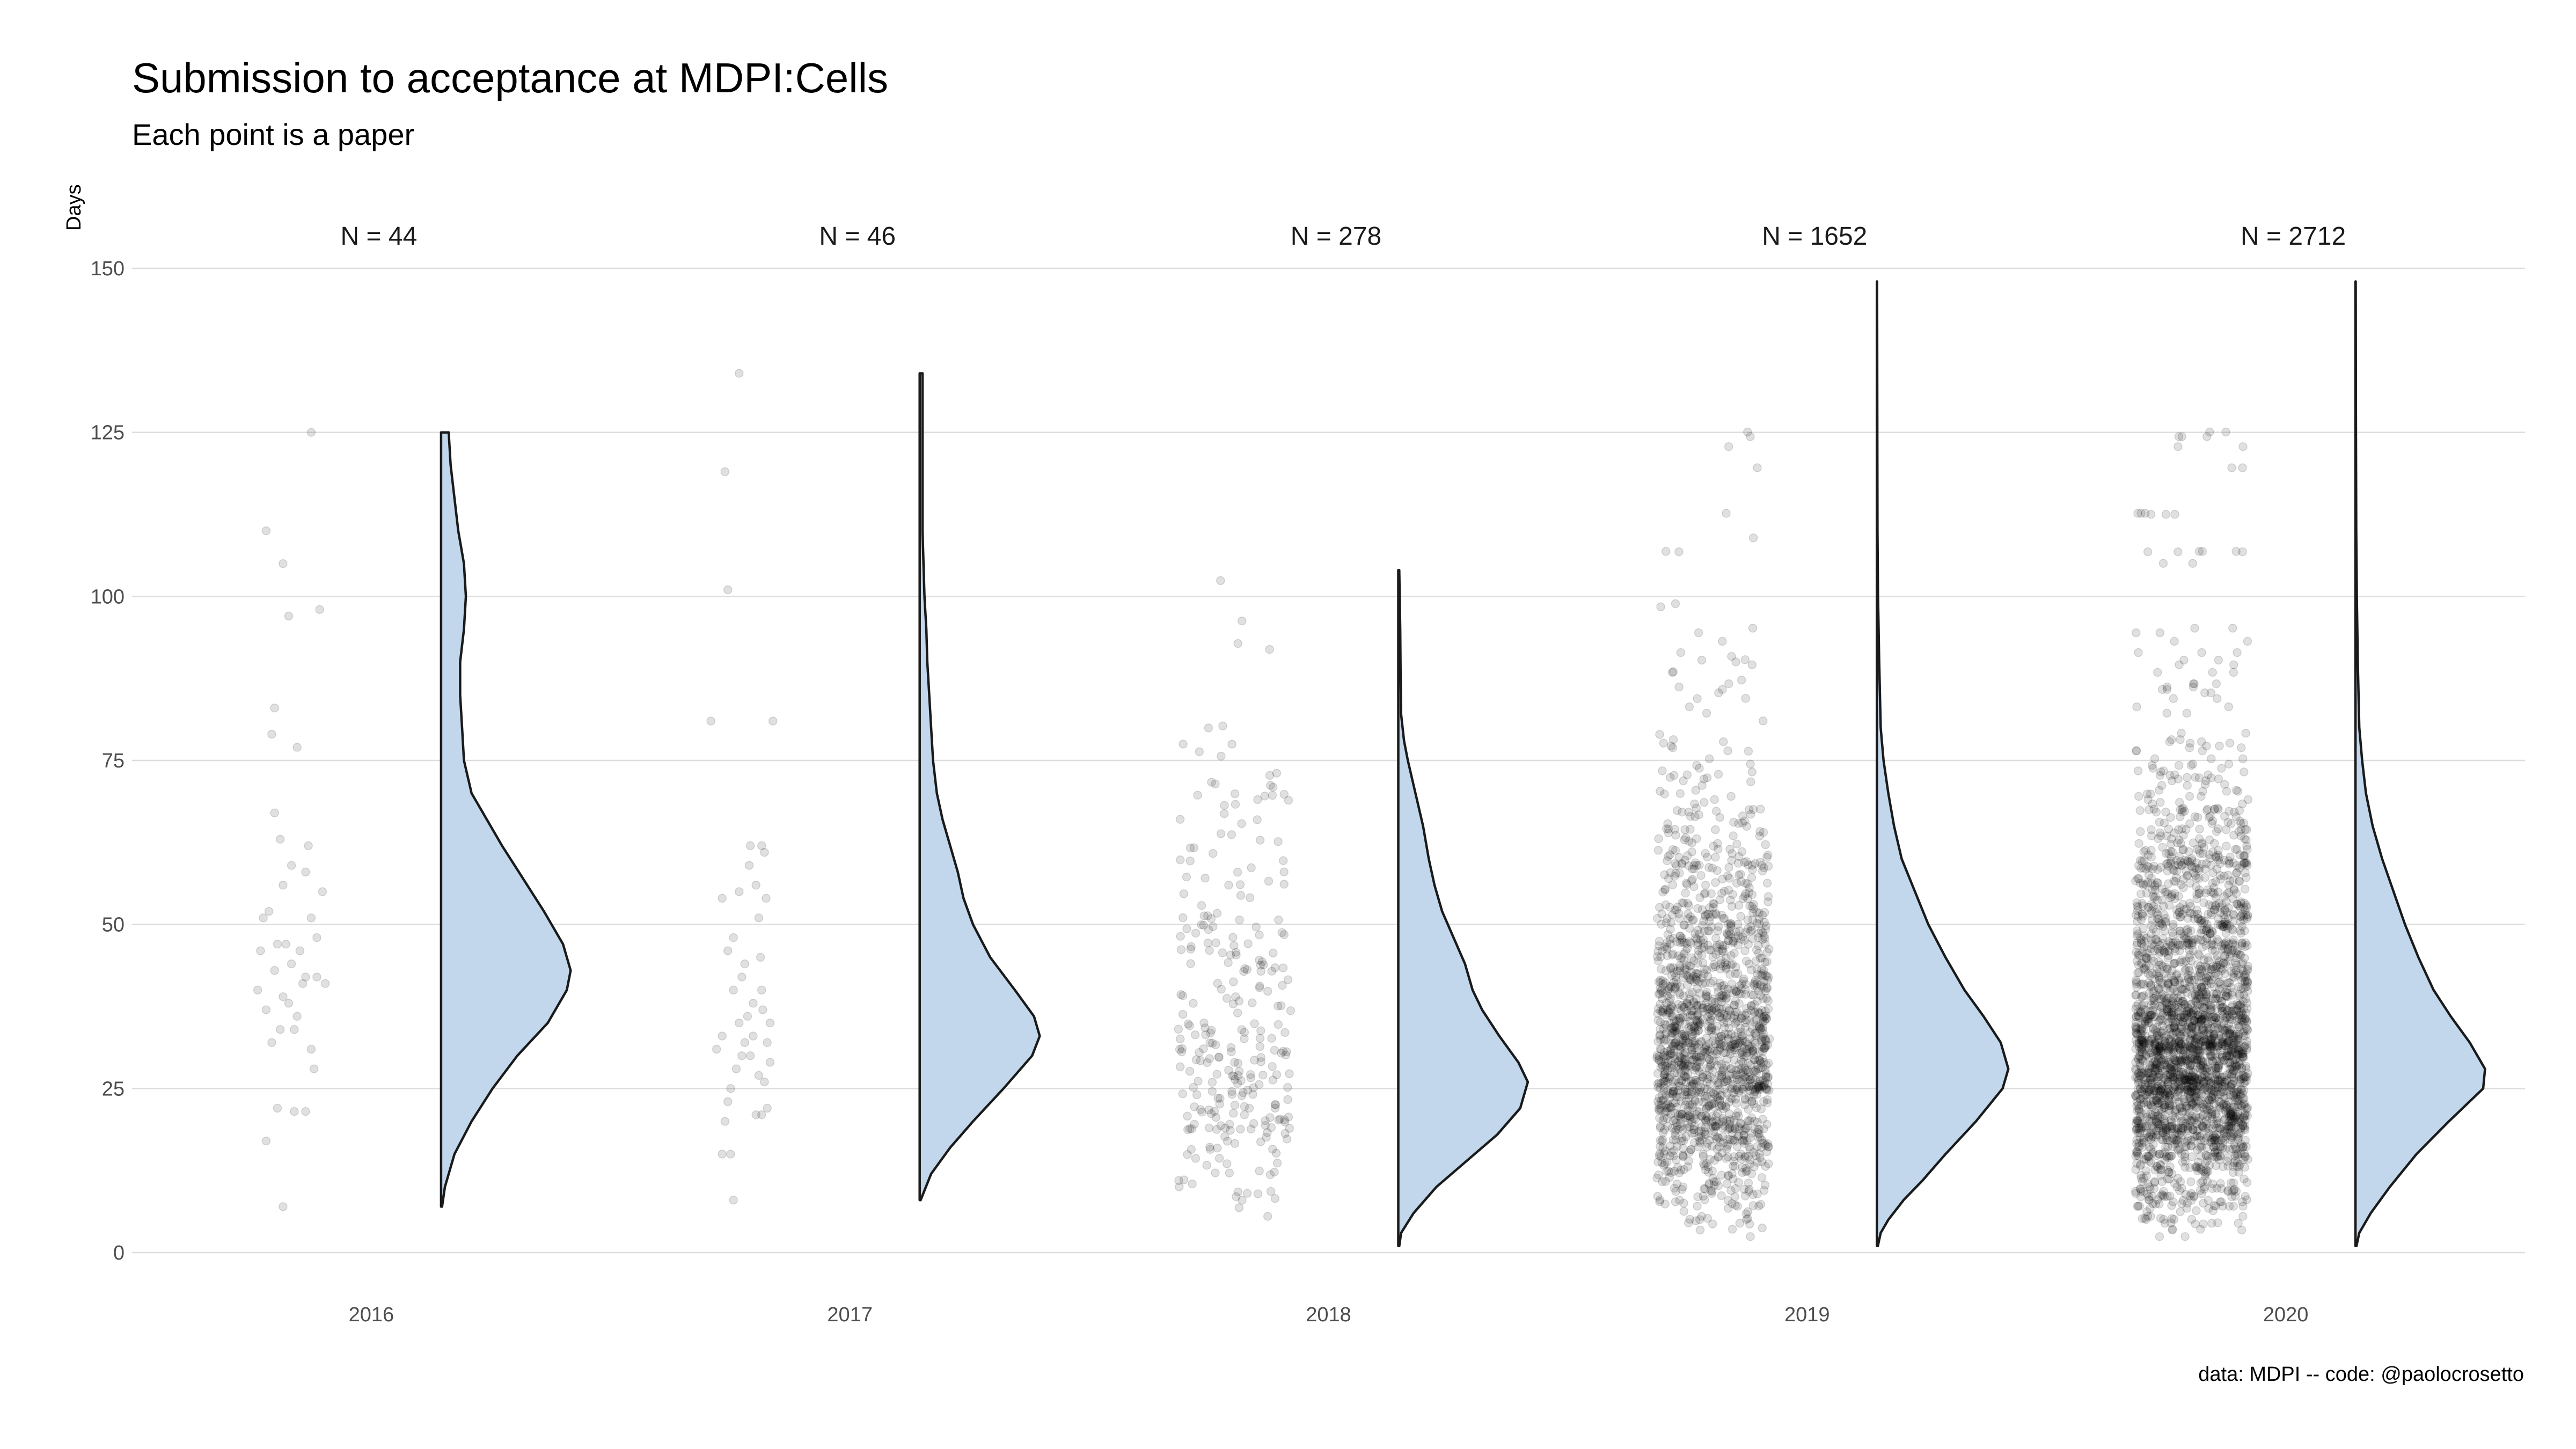  I want to click on x-tick-label: 2020, so click(2286, 1315).